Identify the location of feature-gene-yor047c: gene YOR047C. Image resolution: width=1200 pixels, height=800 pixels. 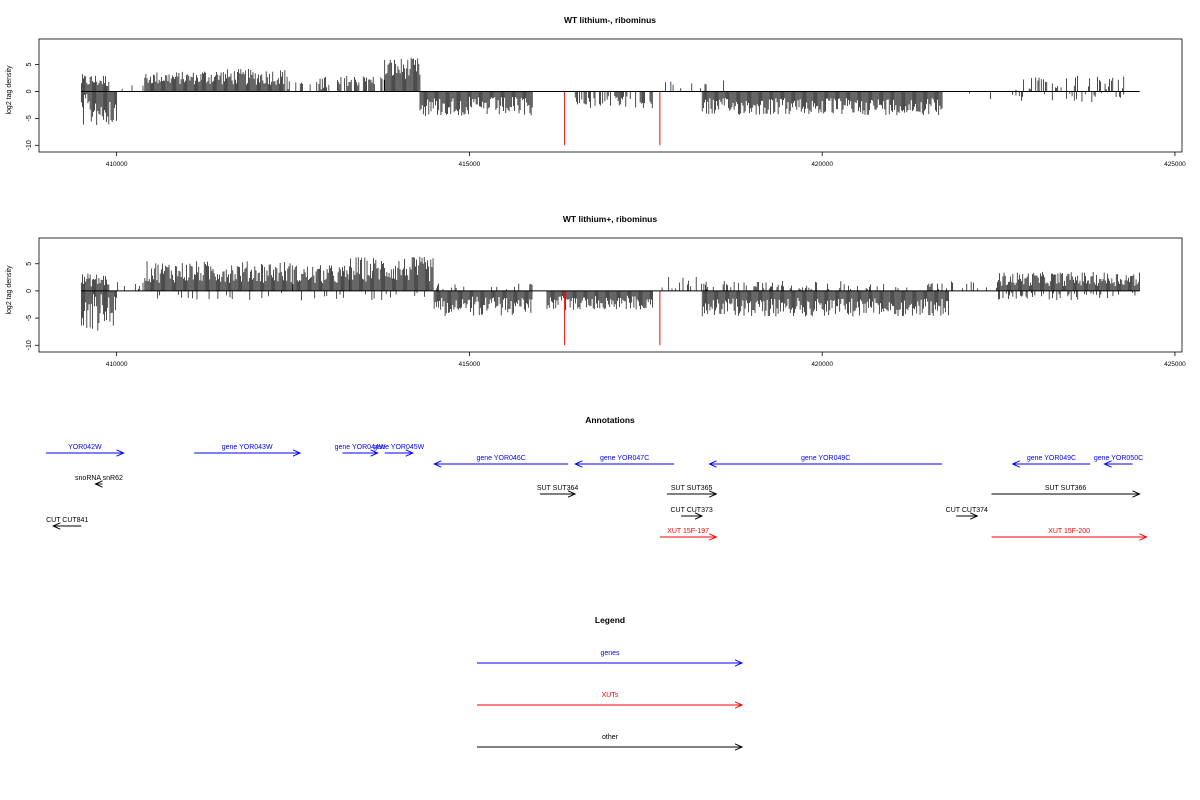
(624, 459).